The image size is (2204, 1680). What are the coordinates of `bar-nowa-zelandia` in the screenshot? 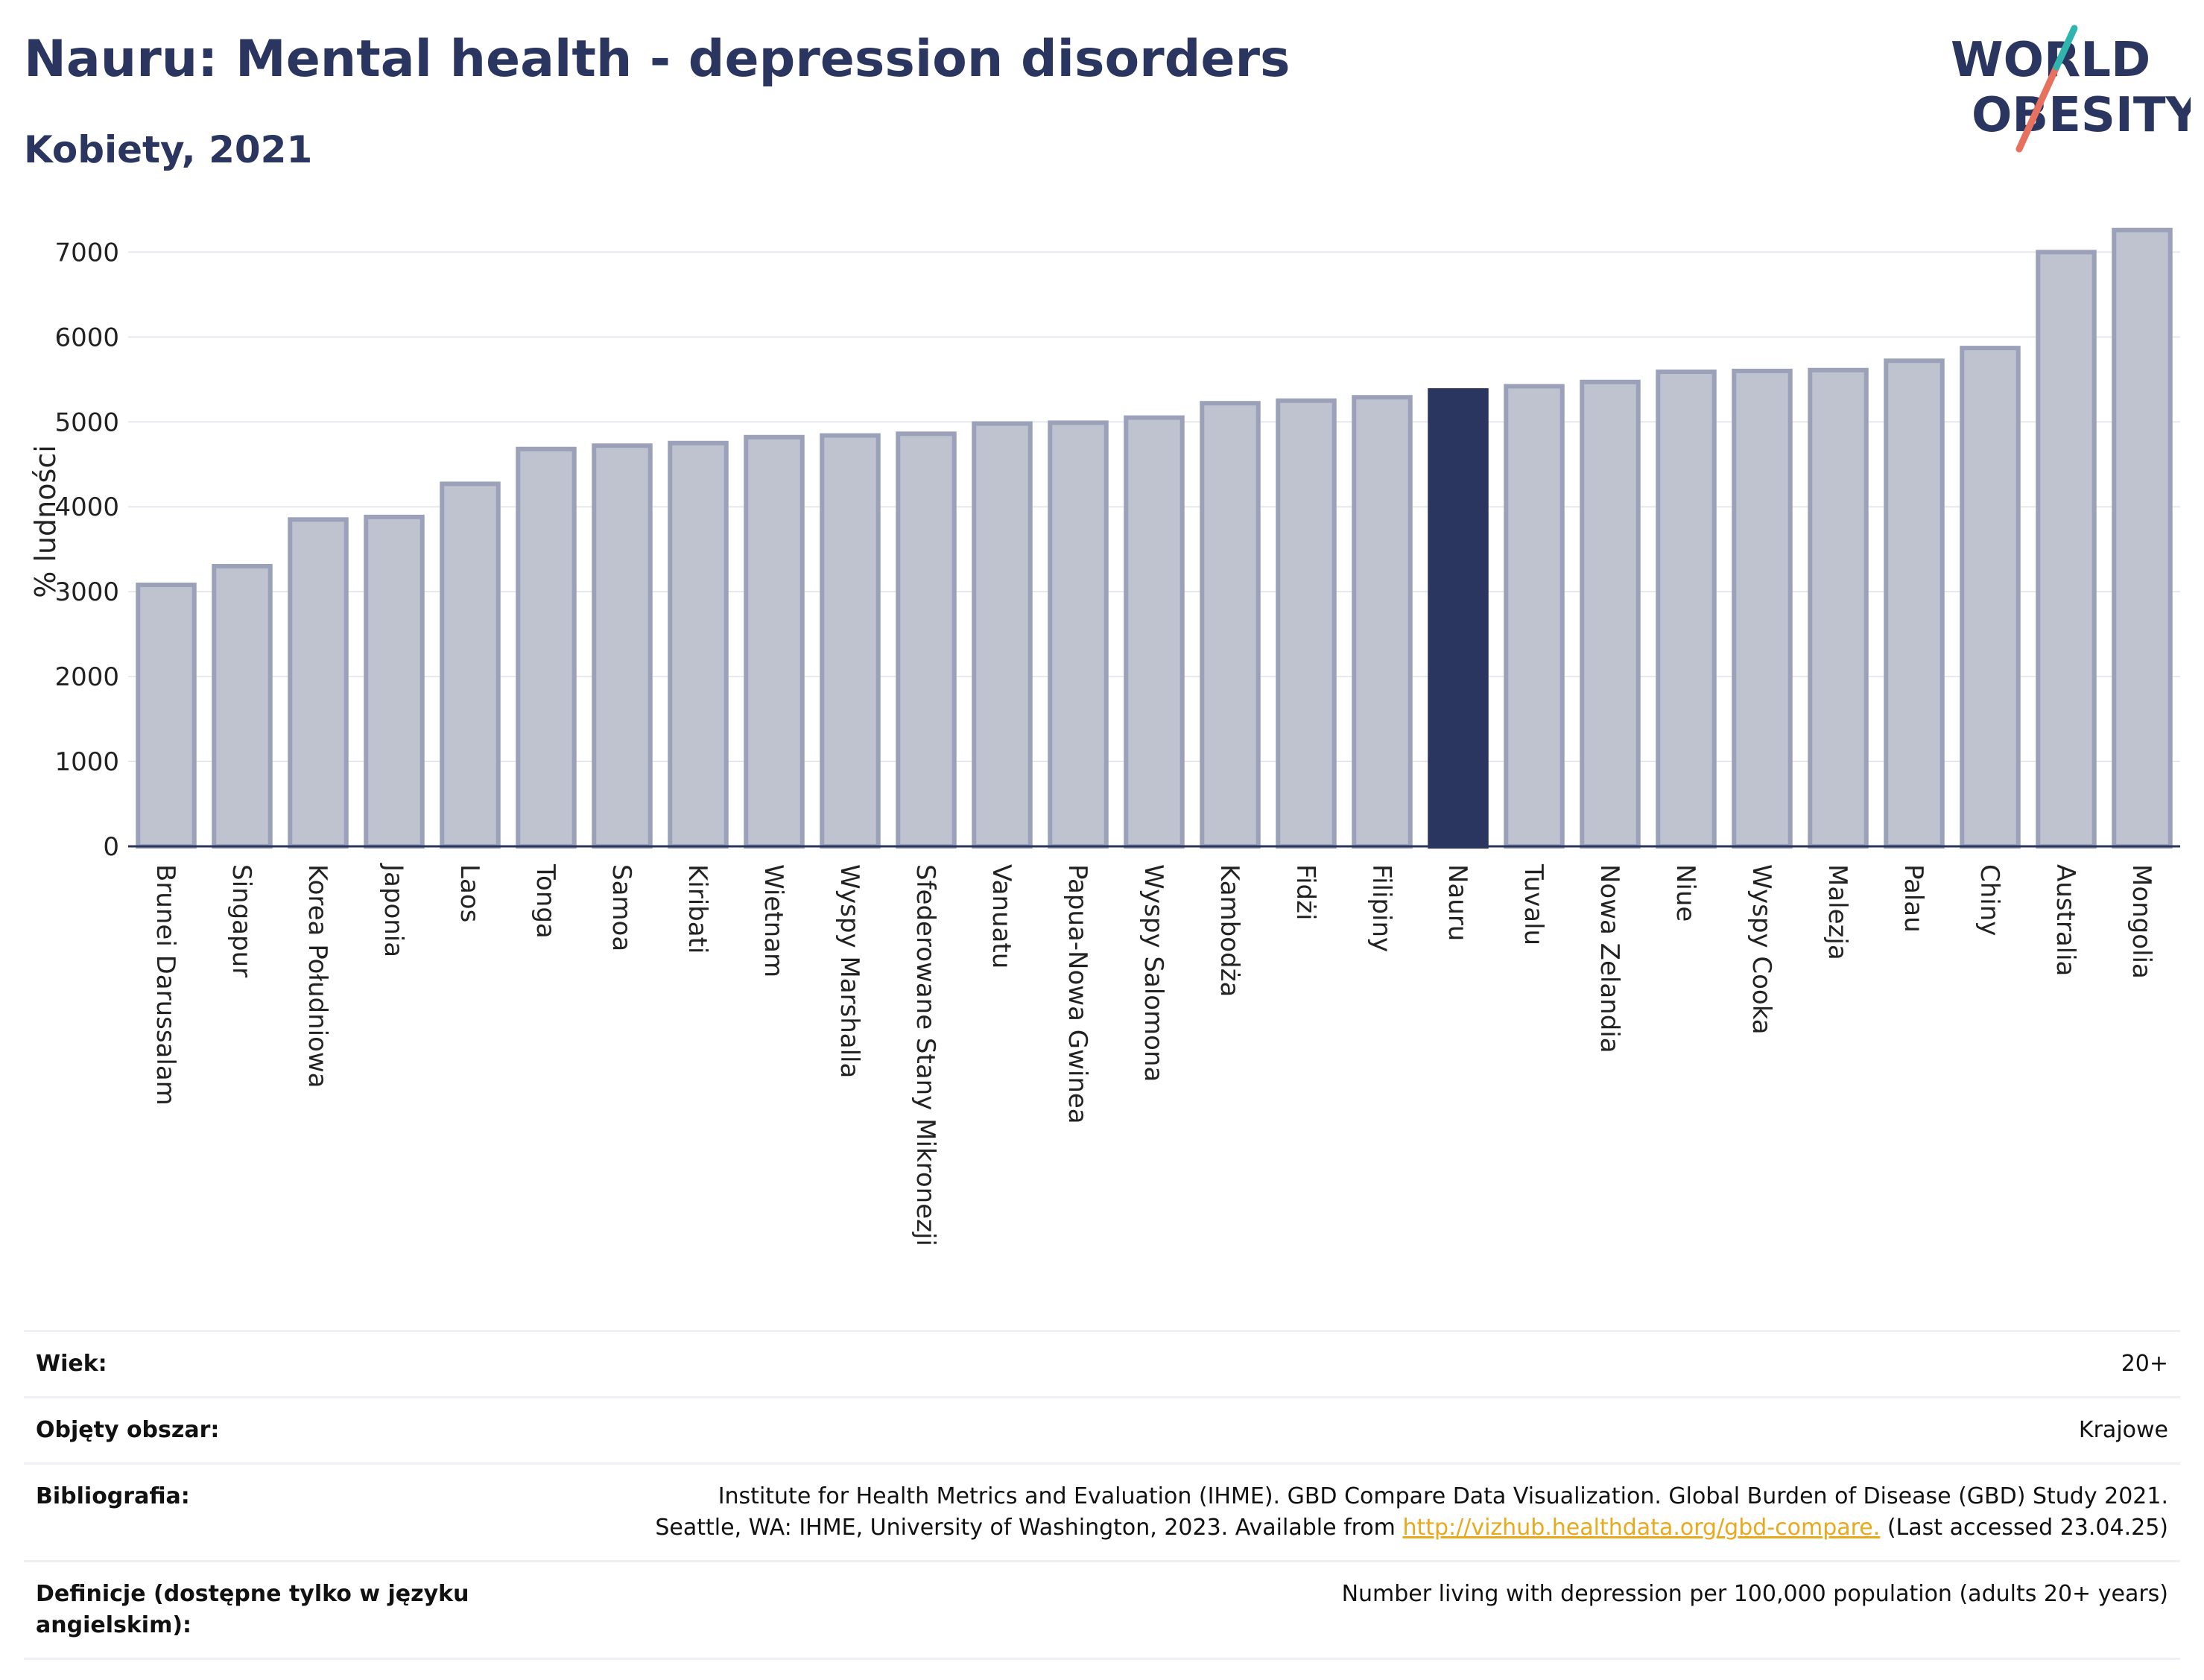 It's located at (1611, 614).